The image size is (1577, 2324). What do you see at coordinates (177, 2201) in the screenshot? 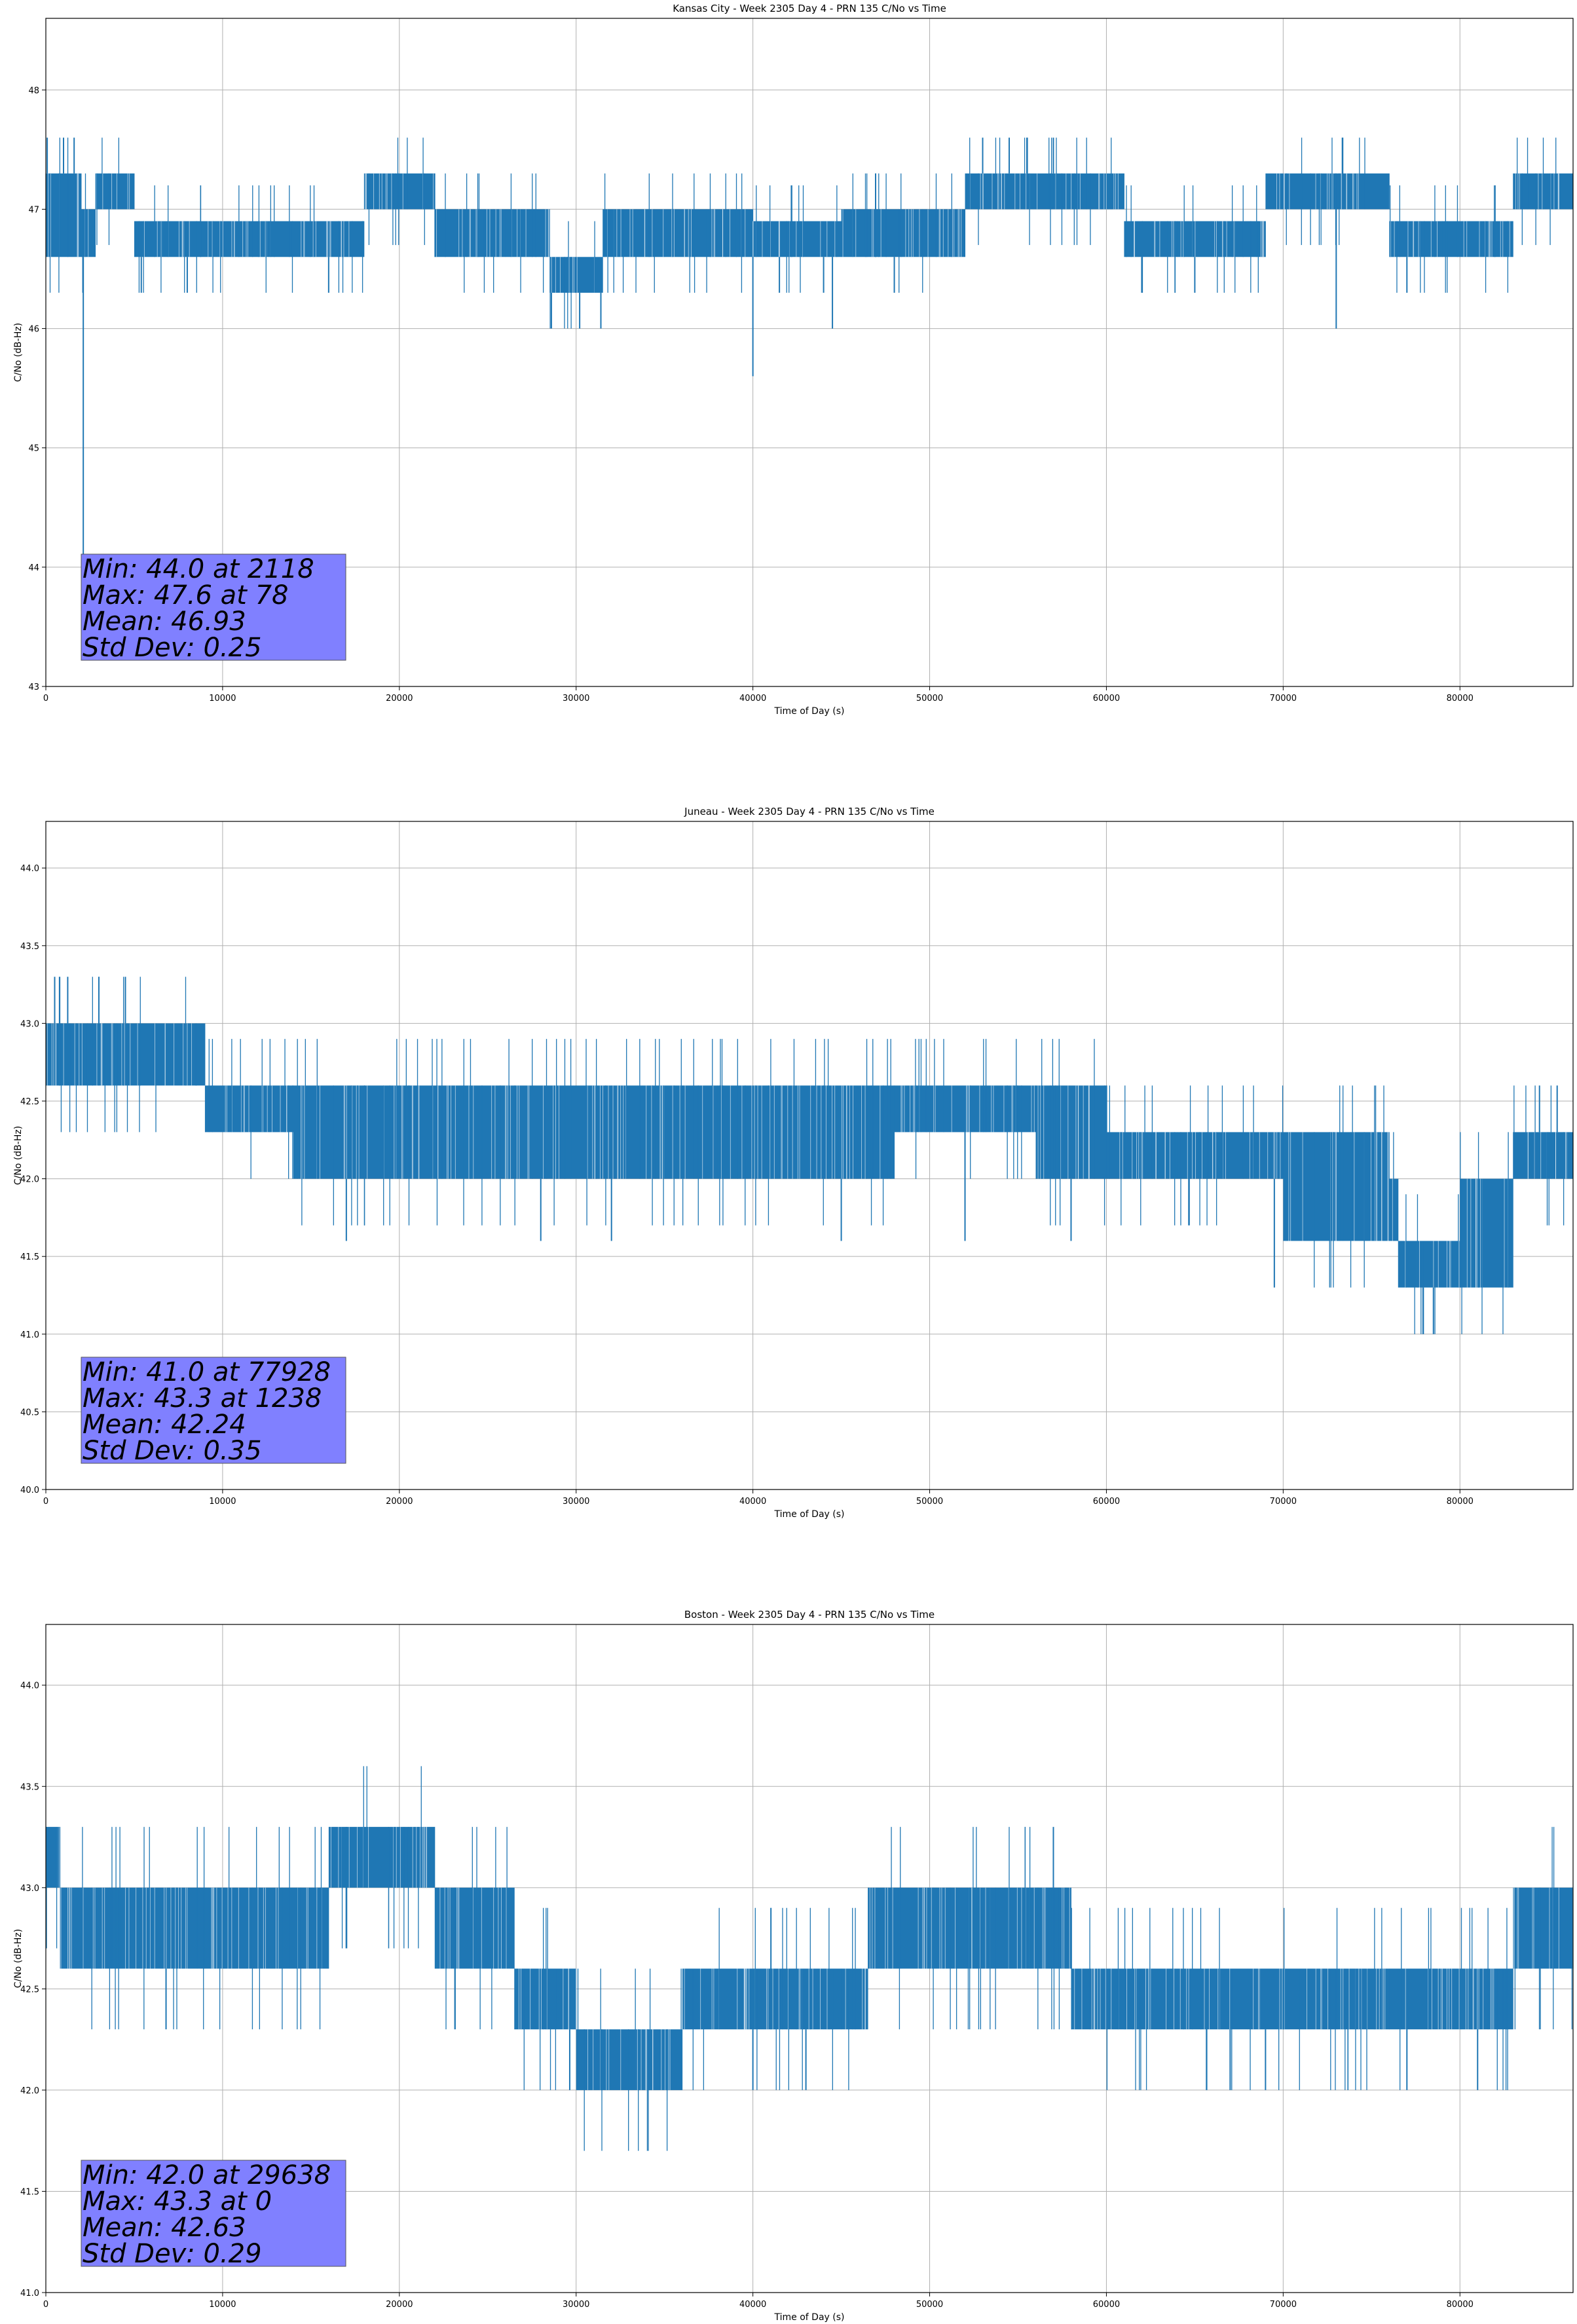
I see `stats-line: Max: 43.3 at 0` at bounding box center [177, 2201].